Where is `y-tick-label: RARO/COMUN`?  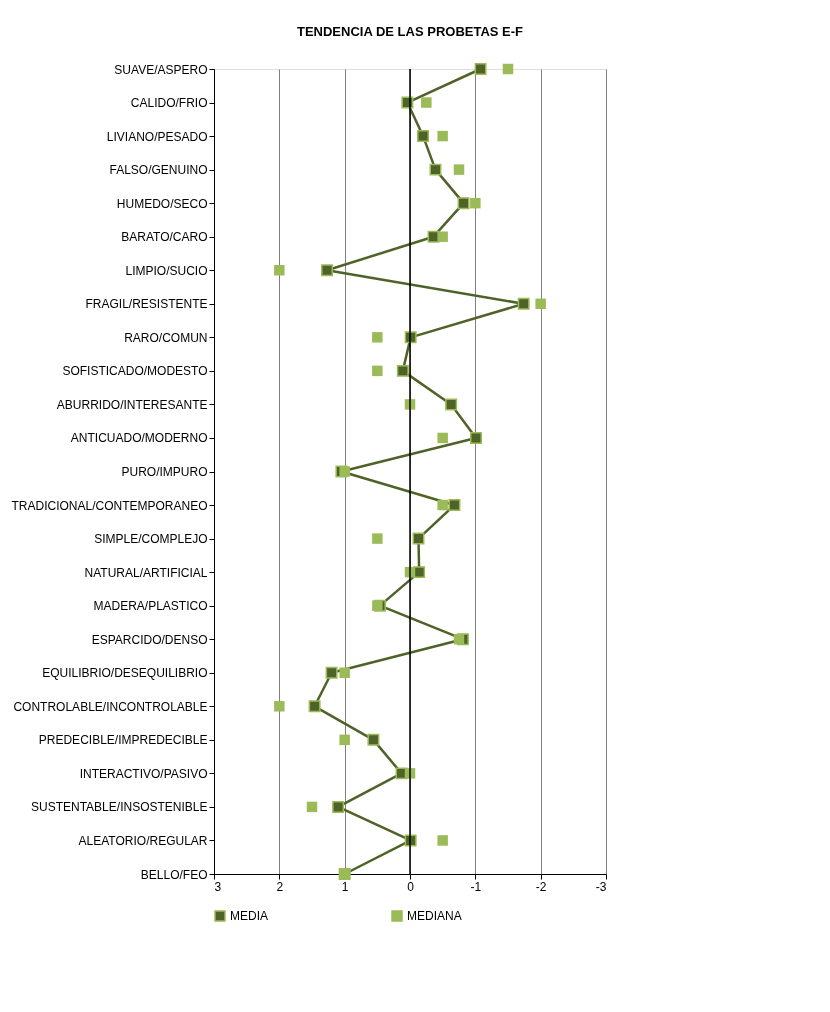 y-tick-label: RARO/COMUN is located at coordinates (166, 337).